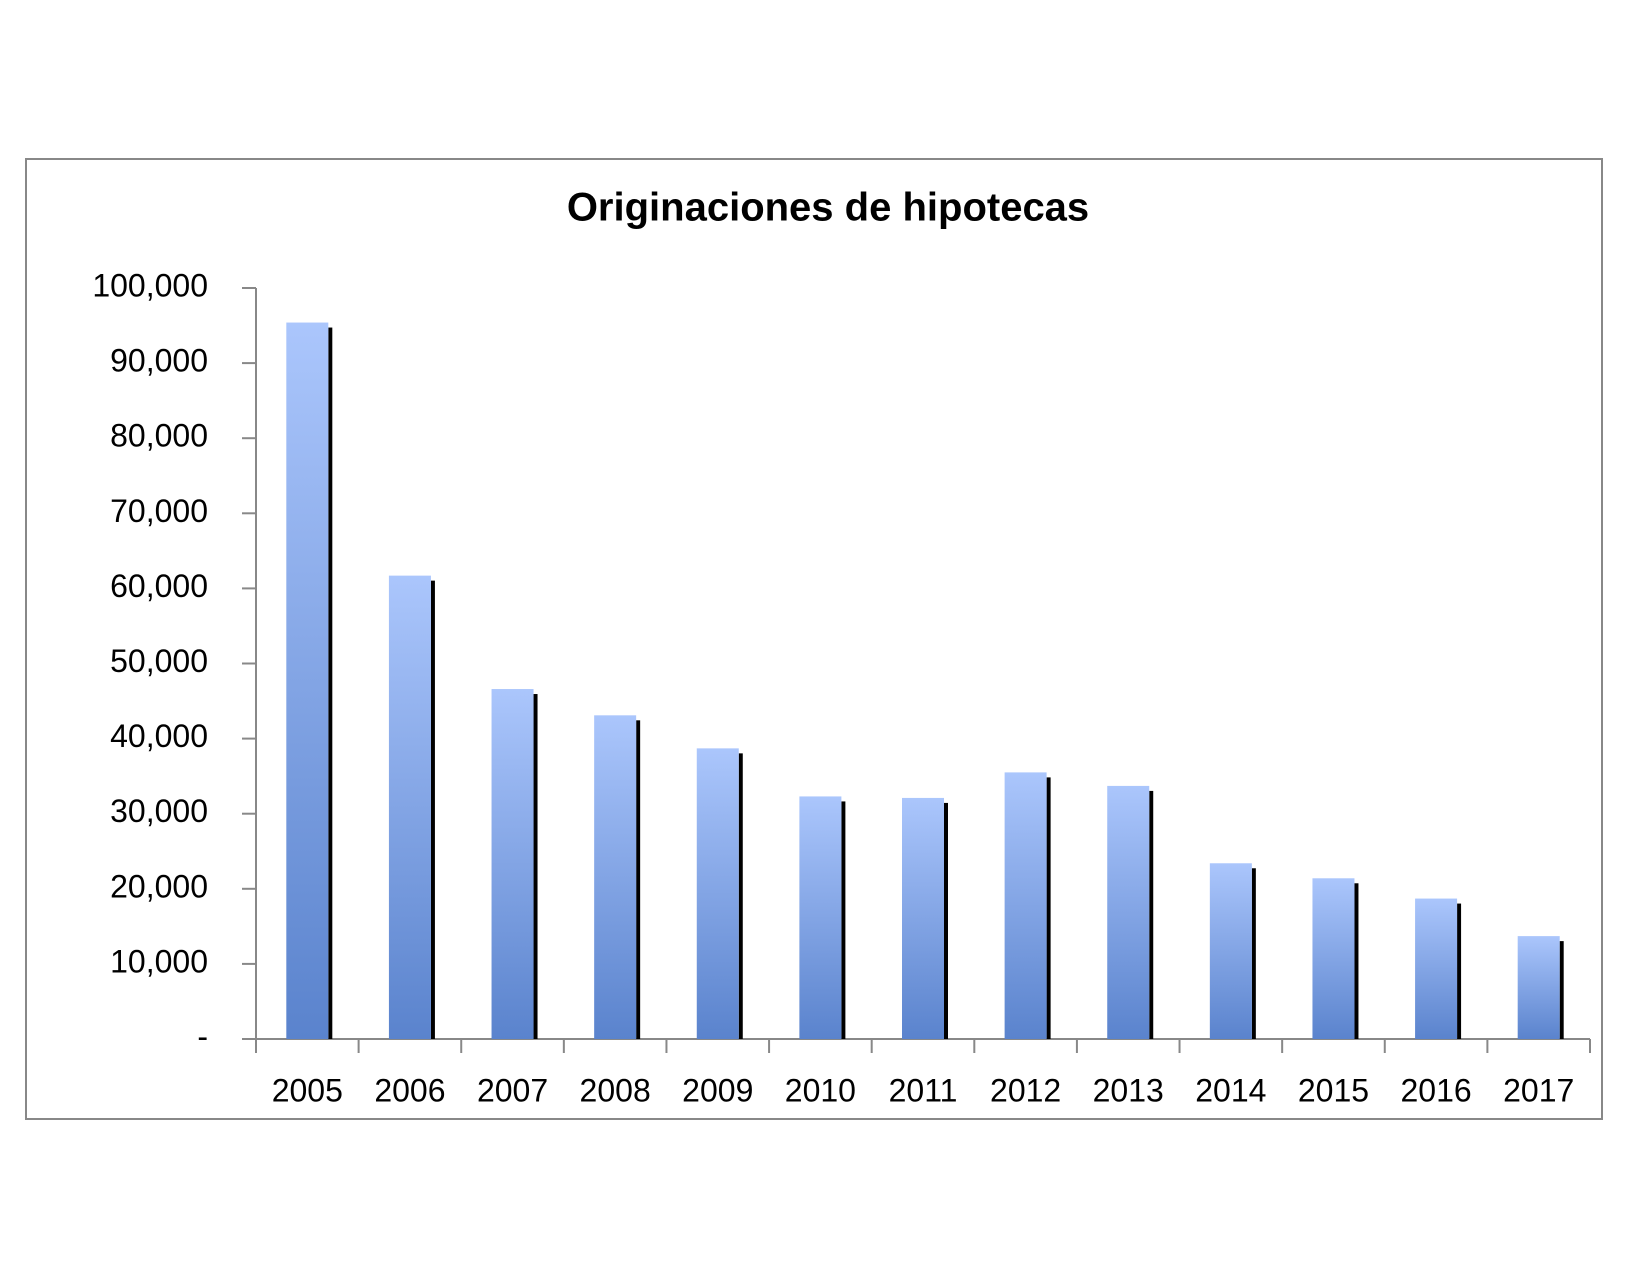  I want to click on x-tick-label: 2008, so click(615, 1090).